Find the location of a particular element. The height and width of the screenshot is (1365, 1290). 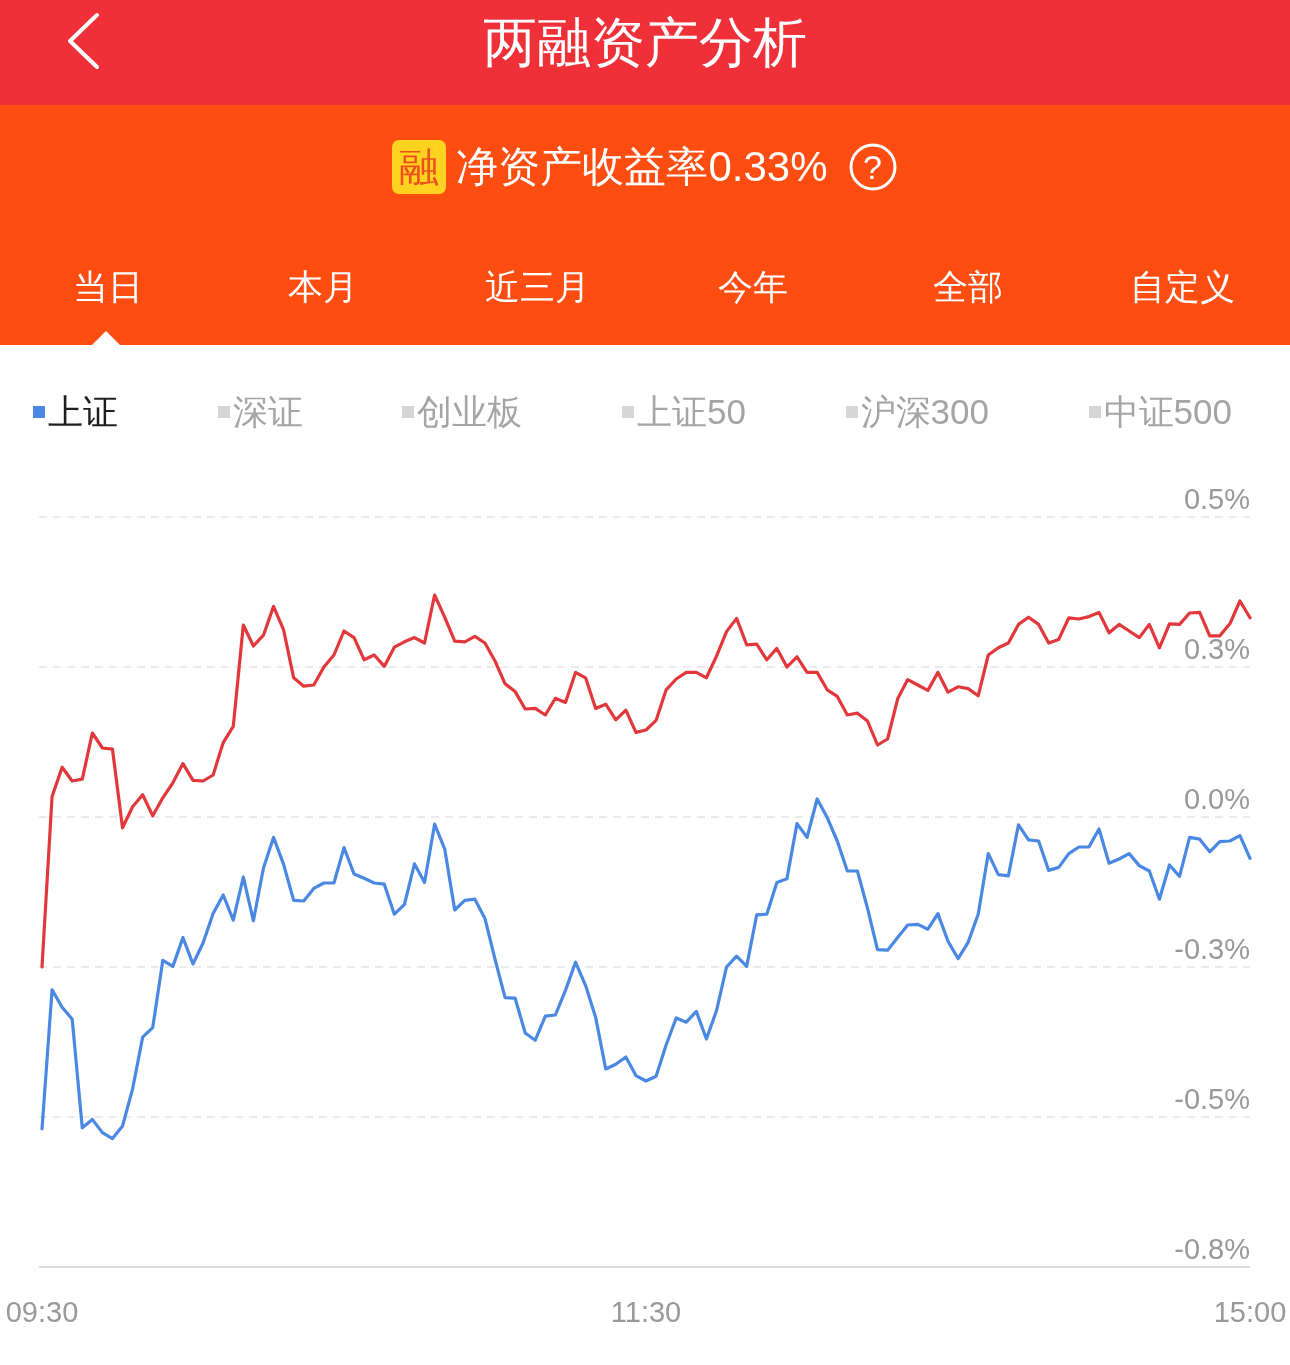

x-tick-label: 15:00 is located at coordinates (1250, 1312).